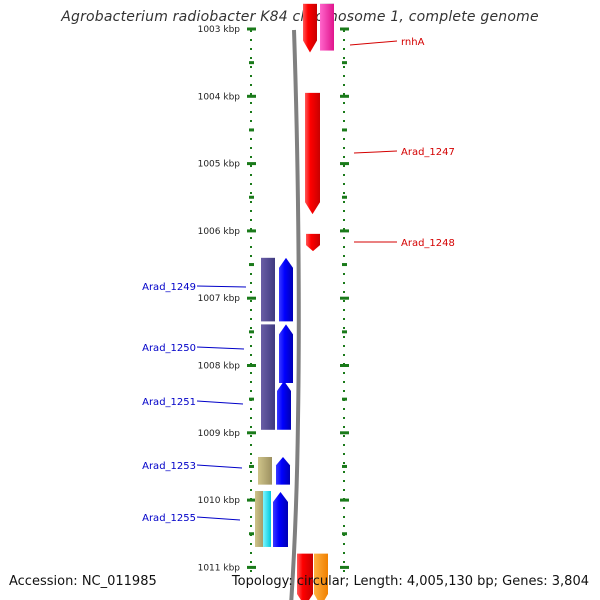 Image resolution: width=600 pixels, height=600 pixels. I want to click on accession-label: Accession: NC_011985, so click(83, 581).